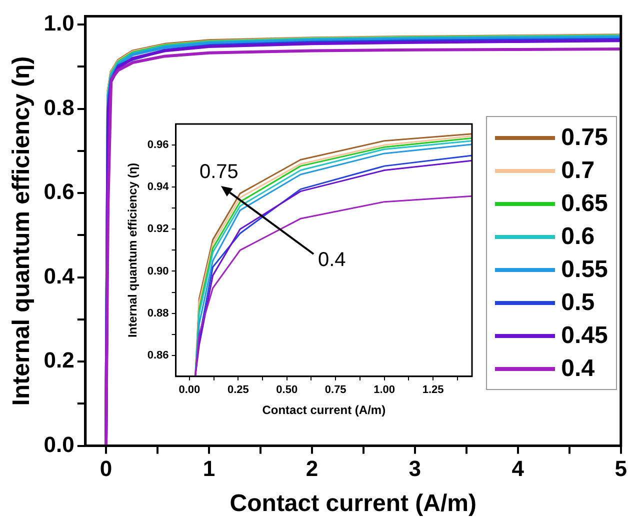 The width and height of the screenshot is (630, 527). I want to click on annotation: 0.75, so click(219, 171).